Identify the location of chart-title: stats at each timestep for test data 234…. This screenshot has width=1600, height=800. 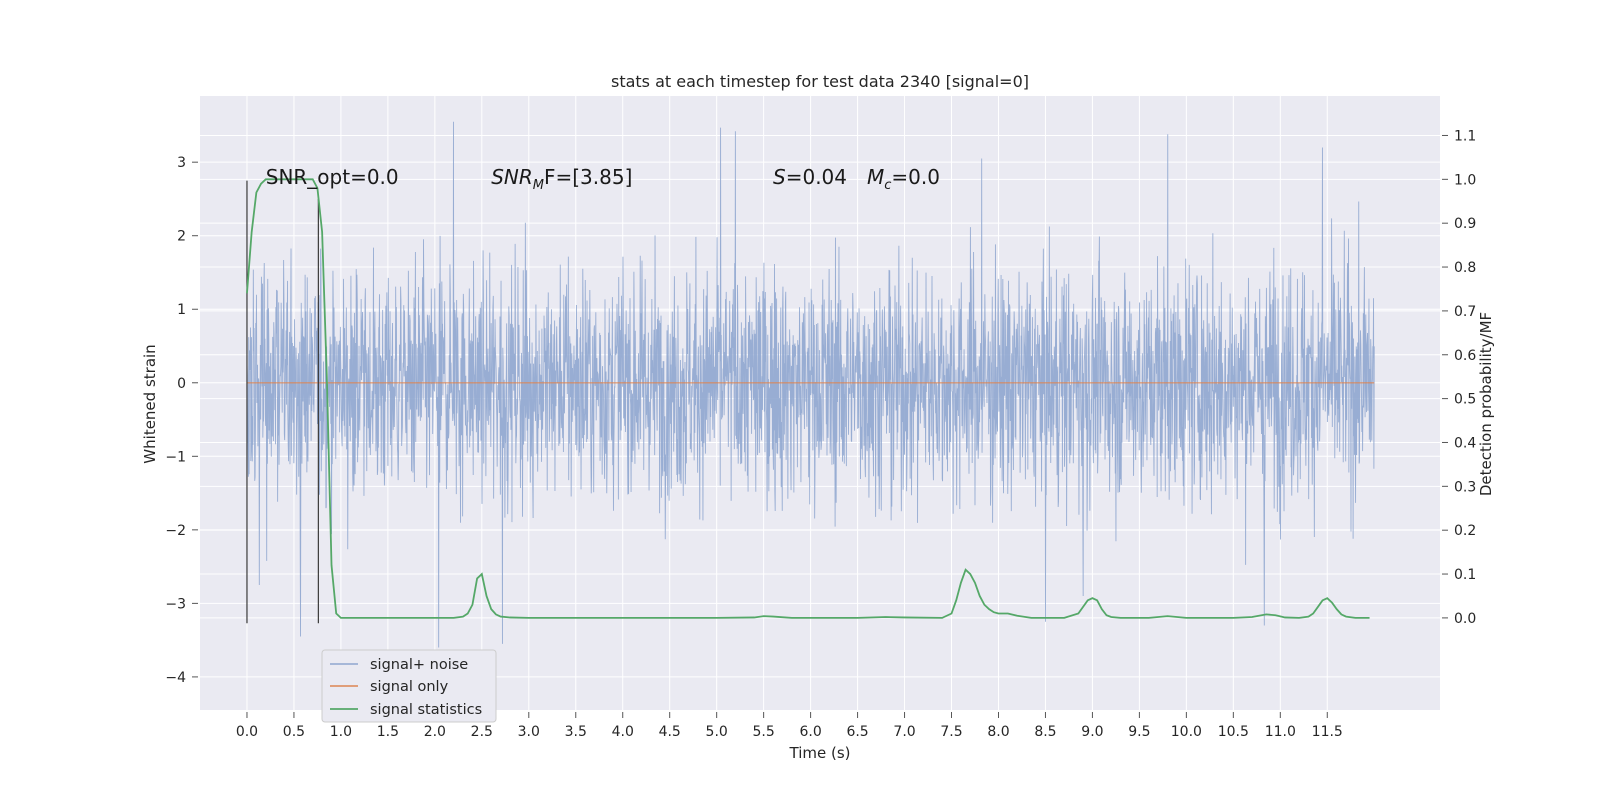
(820, 81).